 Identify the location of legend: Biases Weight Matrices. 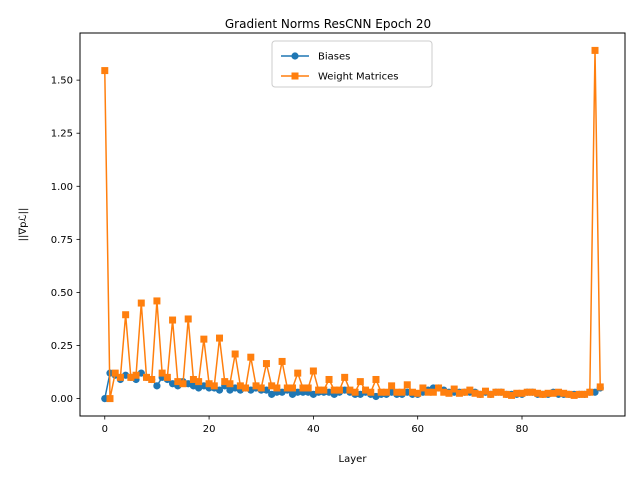
(352, 64).